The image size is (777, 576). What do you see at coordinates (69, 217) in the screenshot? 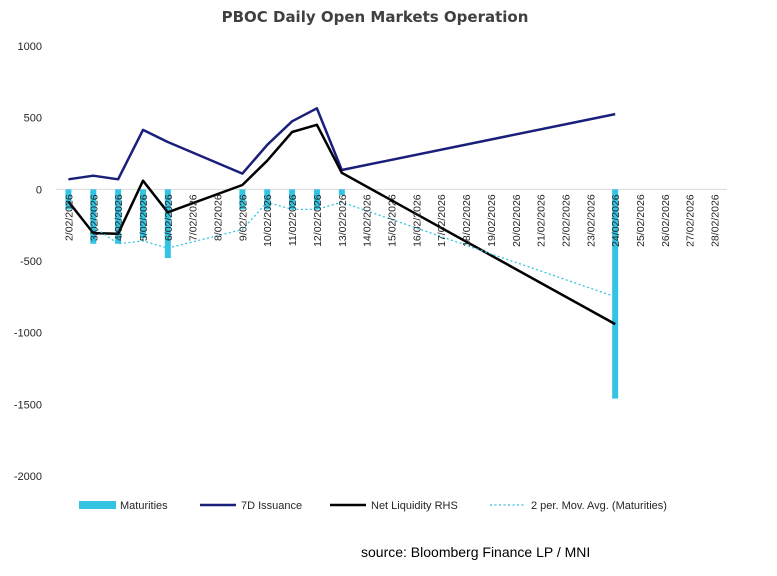
I see `x-tick-label: 2/02/2026` at bounding box center [69, 217].